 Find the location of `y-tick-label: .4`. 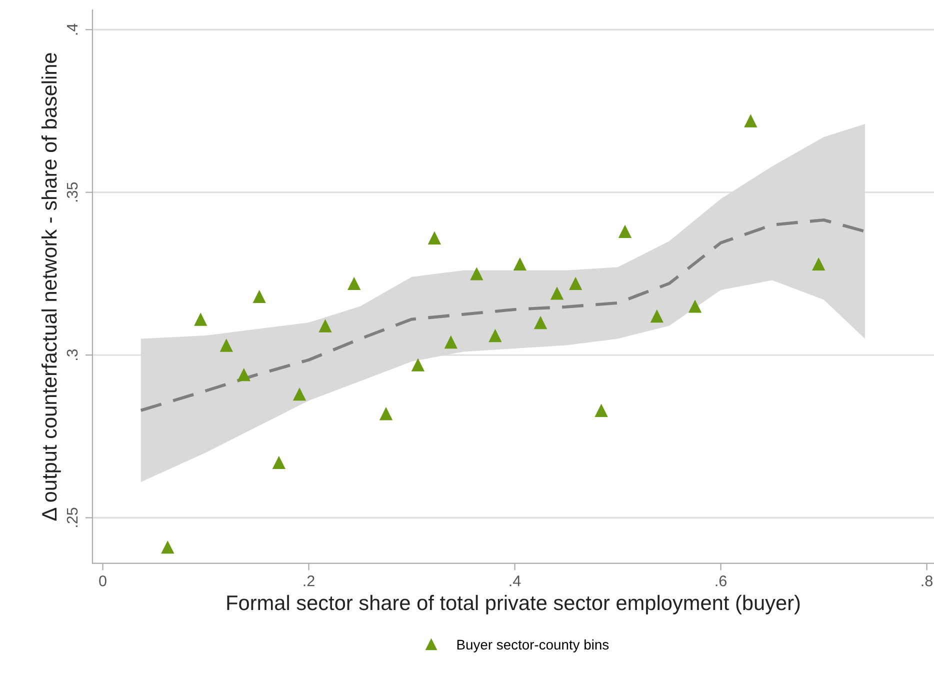

y-tick-label: .4 is located at coordinates (72, 29).